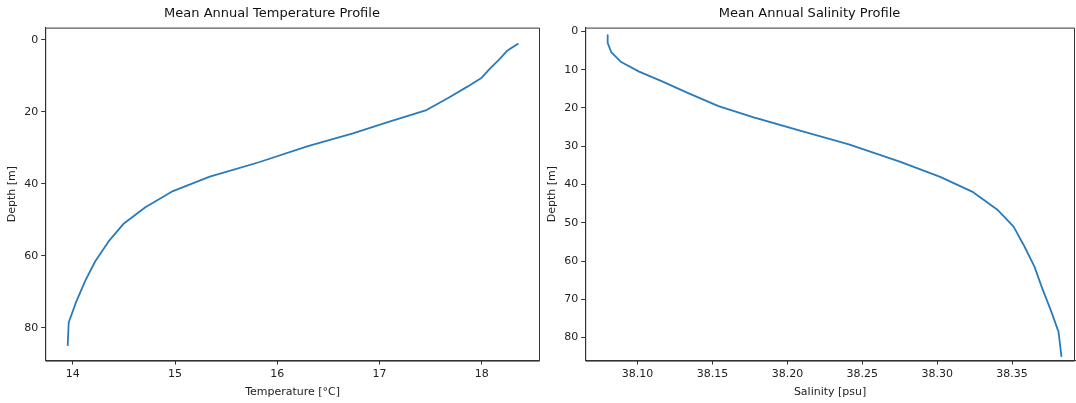  What do you see at coordinates (787, 374) in the screenshot?
I see `x-tick-label: 38.20` at bounding box center [787, 374].